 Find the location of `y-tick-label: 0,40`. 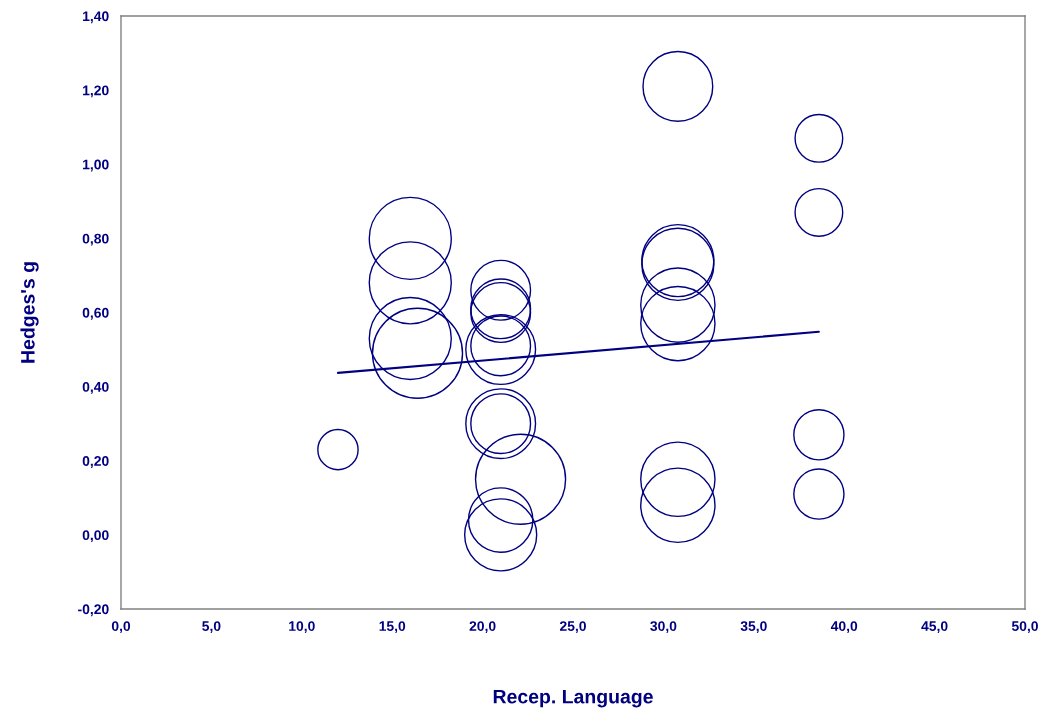

y-tick-label: 0,40 is located at coordinates (95, 387).